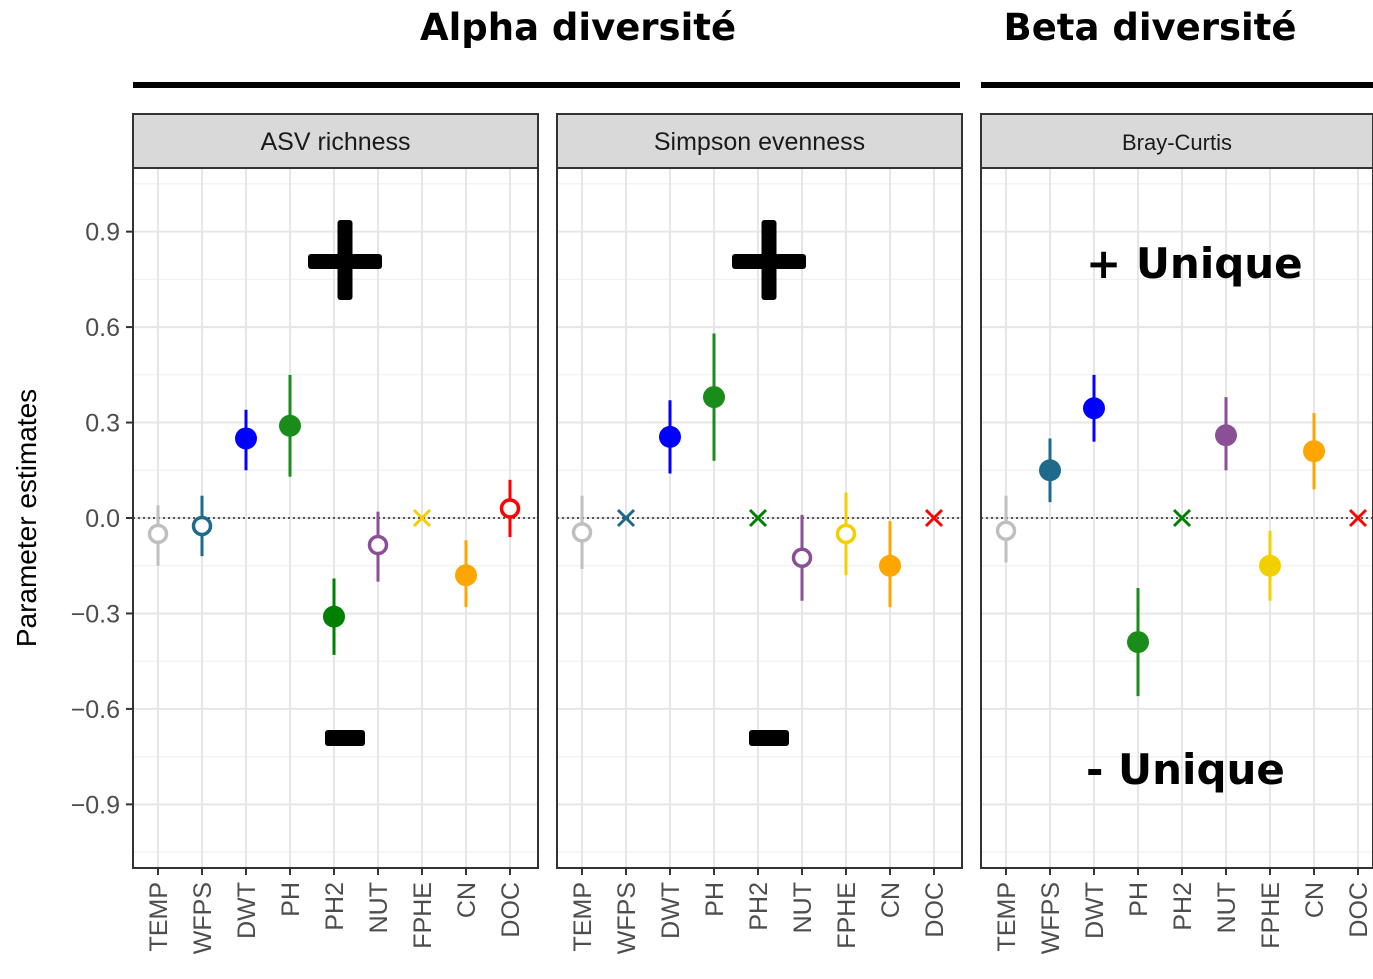 The width and height of the screenshot is (1373, 979). I want to click on strip-label: Simpson evenness, so click(759, 142).